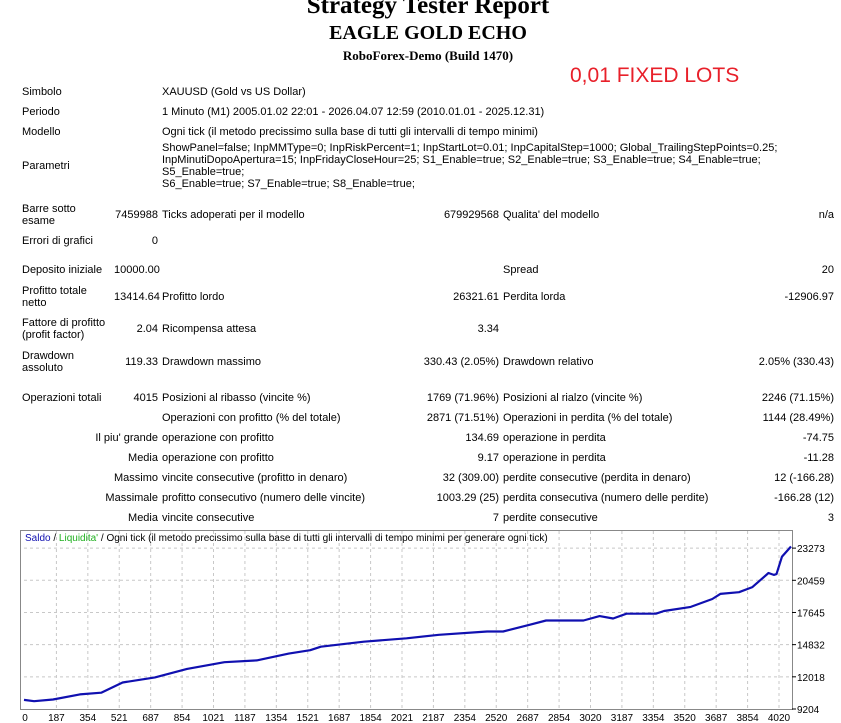 The height and width of the screenshot is (723, 841). What do you see at coordinates (716, 718) in the screenshot?
I see `x-tick-label: 3687` at bounding box center [716, 718].